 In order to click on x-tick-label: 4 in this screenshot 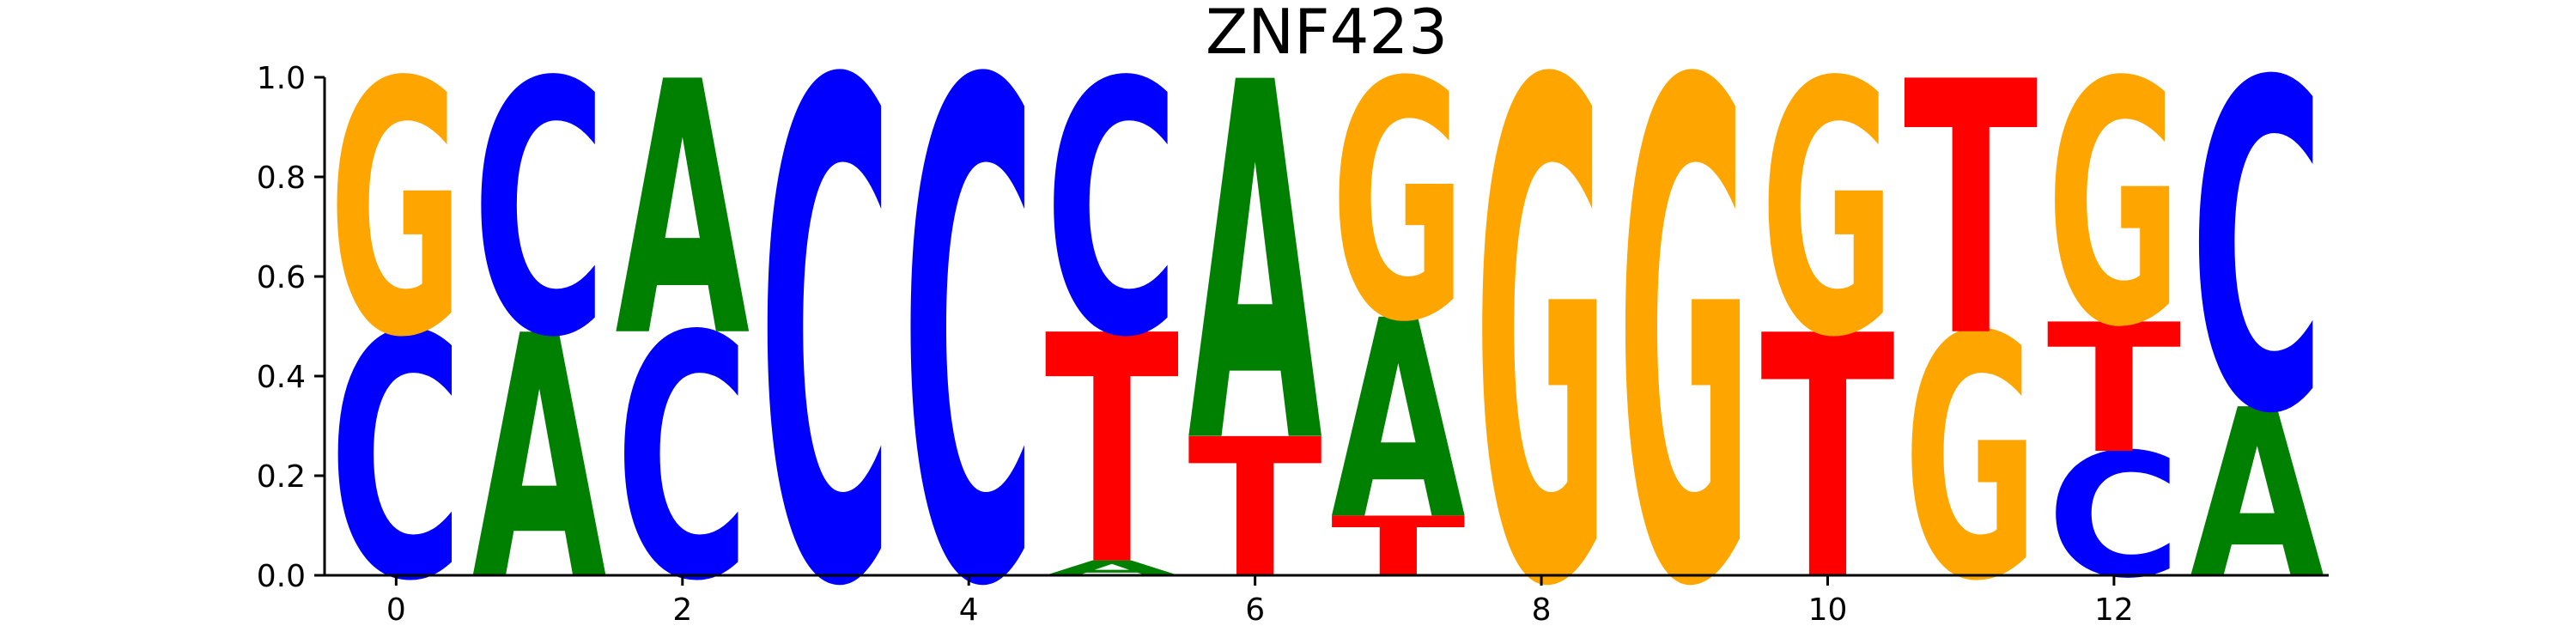, I will do `click(969, 610)`.